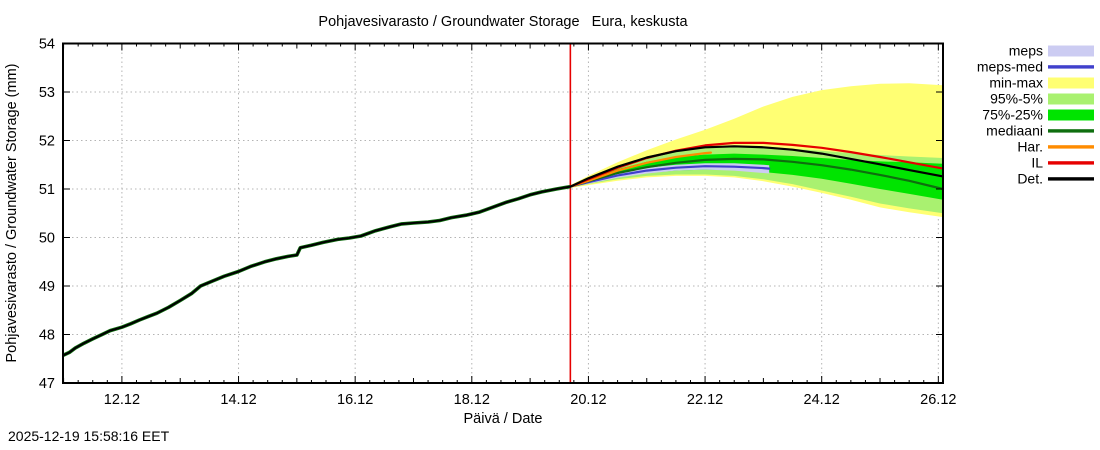 The image size is (1100, 450). What do you see at coordinates (89, 436) in the screenshot?
I see `timestamp: 2025-12-19 15:58:16 EET` at bounding box center [89, 436].